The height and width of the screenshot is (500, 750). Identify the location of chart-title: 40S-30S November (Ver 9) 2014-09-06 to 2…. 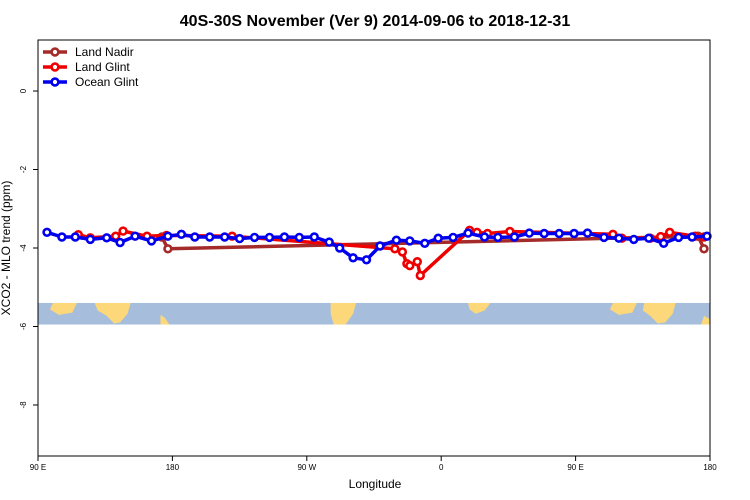
(375, 21).